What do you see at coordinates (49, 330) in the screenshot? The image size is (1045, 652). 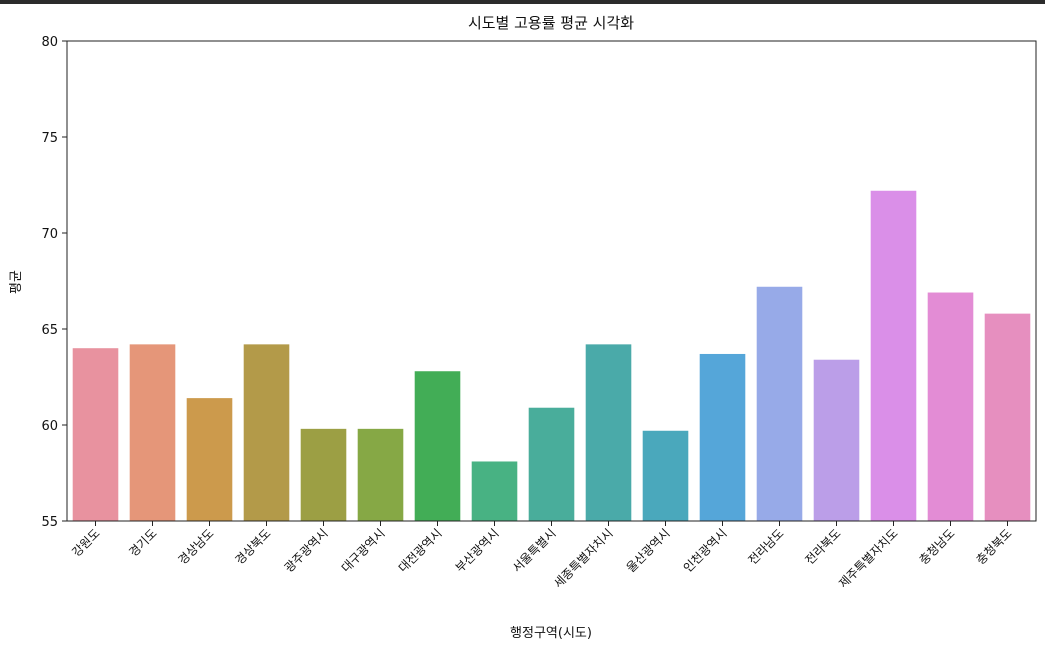 I see `y-tick-label-3: 65` at bounding box center [49, 330].